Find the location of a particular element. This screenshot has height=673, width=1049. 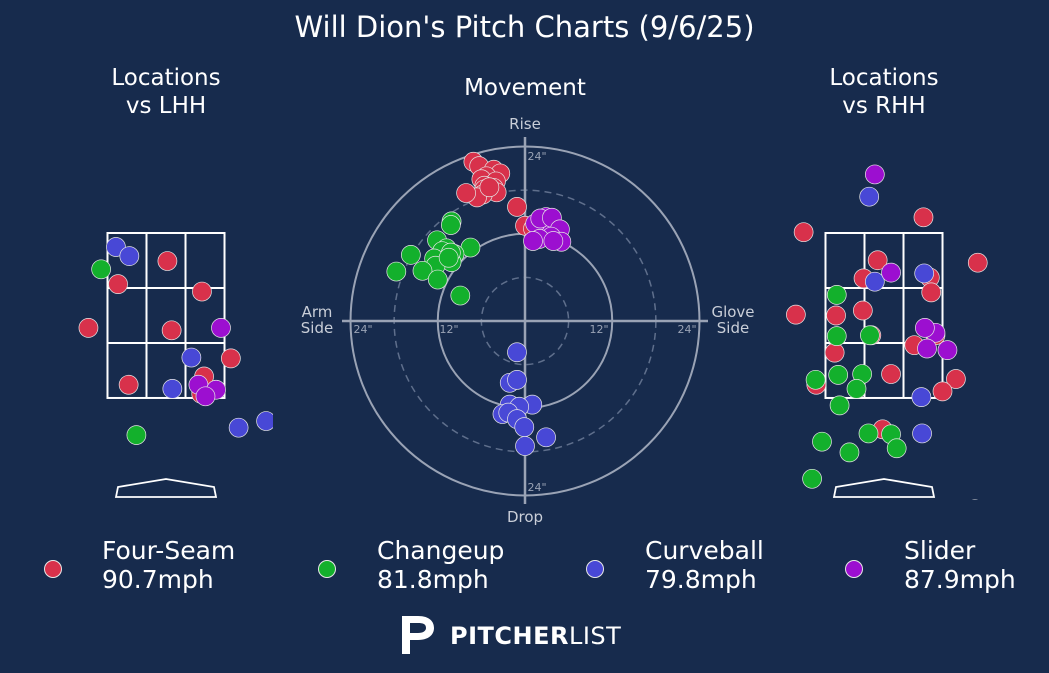

legend-label: Curveball 79.8mph is located at coordinates (704, 565).